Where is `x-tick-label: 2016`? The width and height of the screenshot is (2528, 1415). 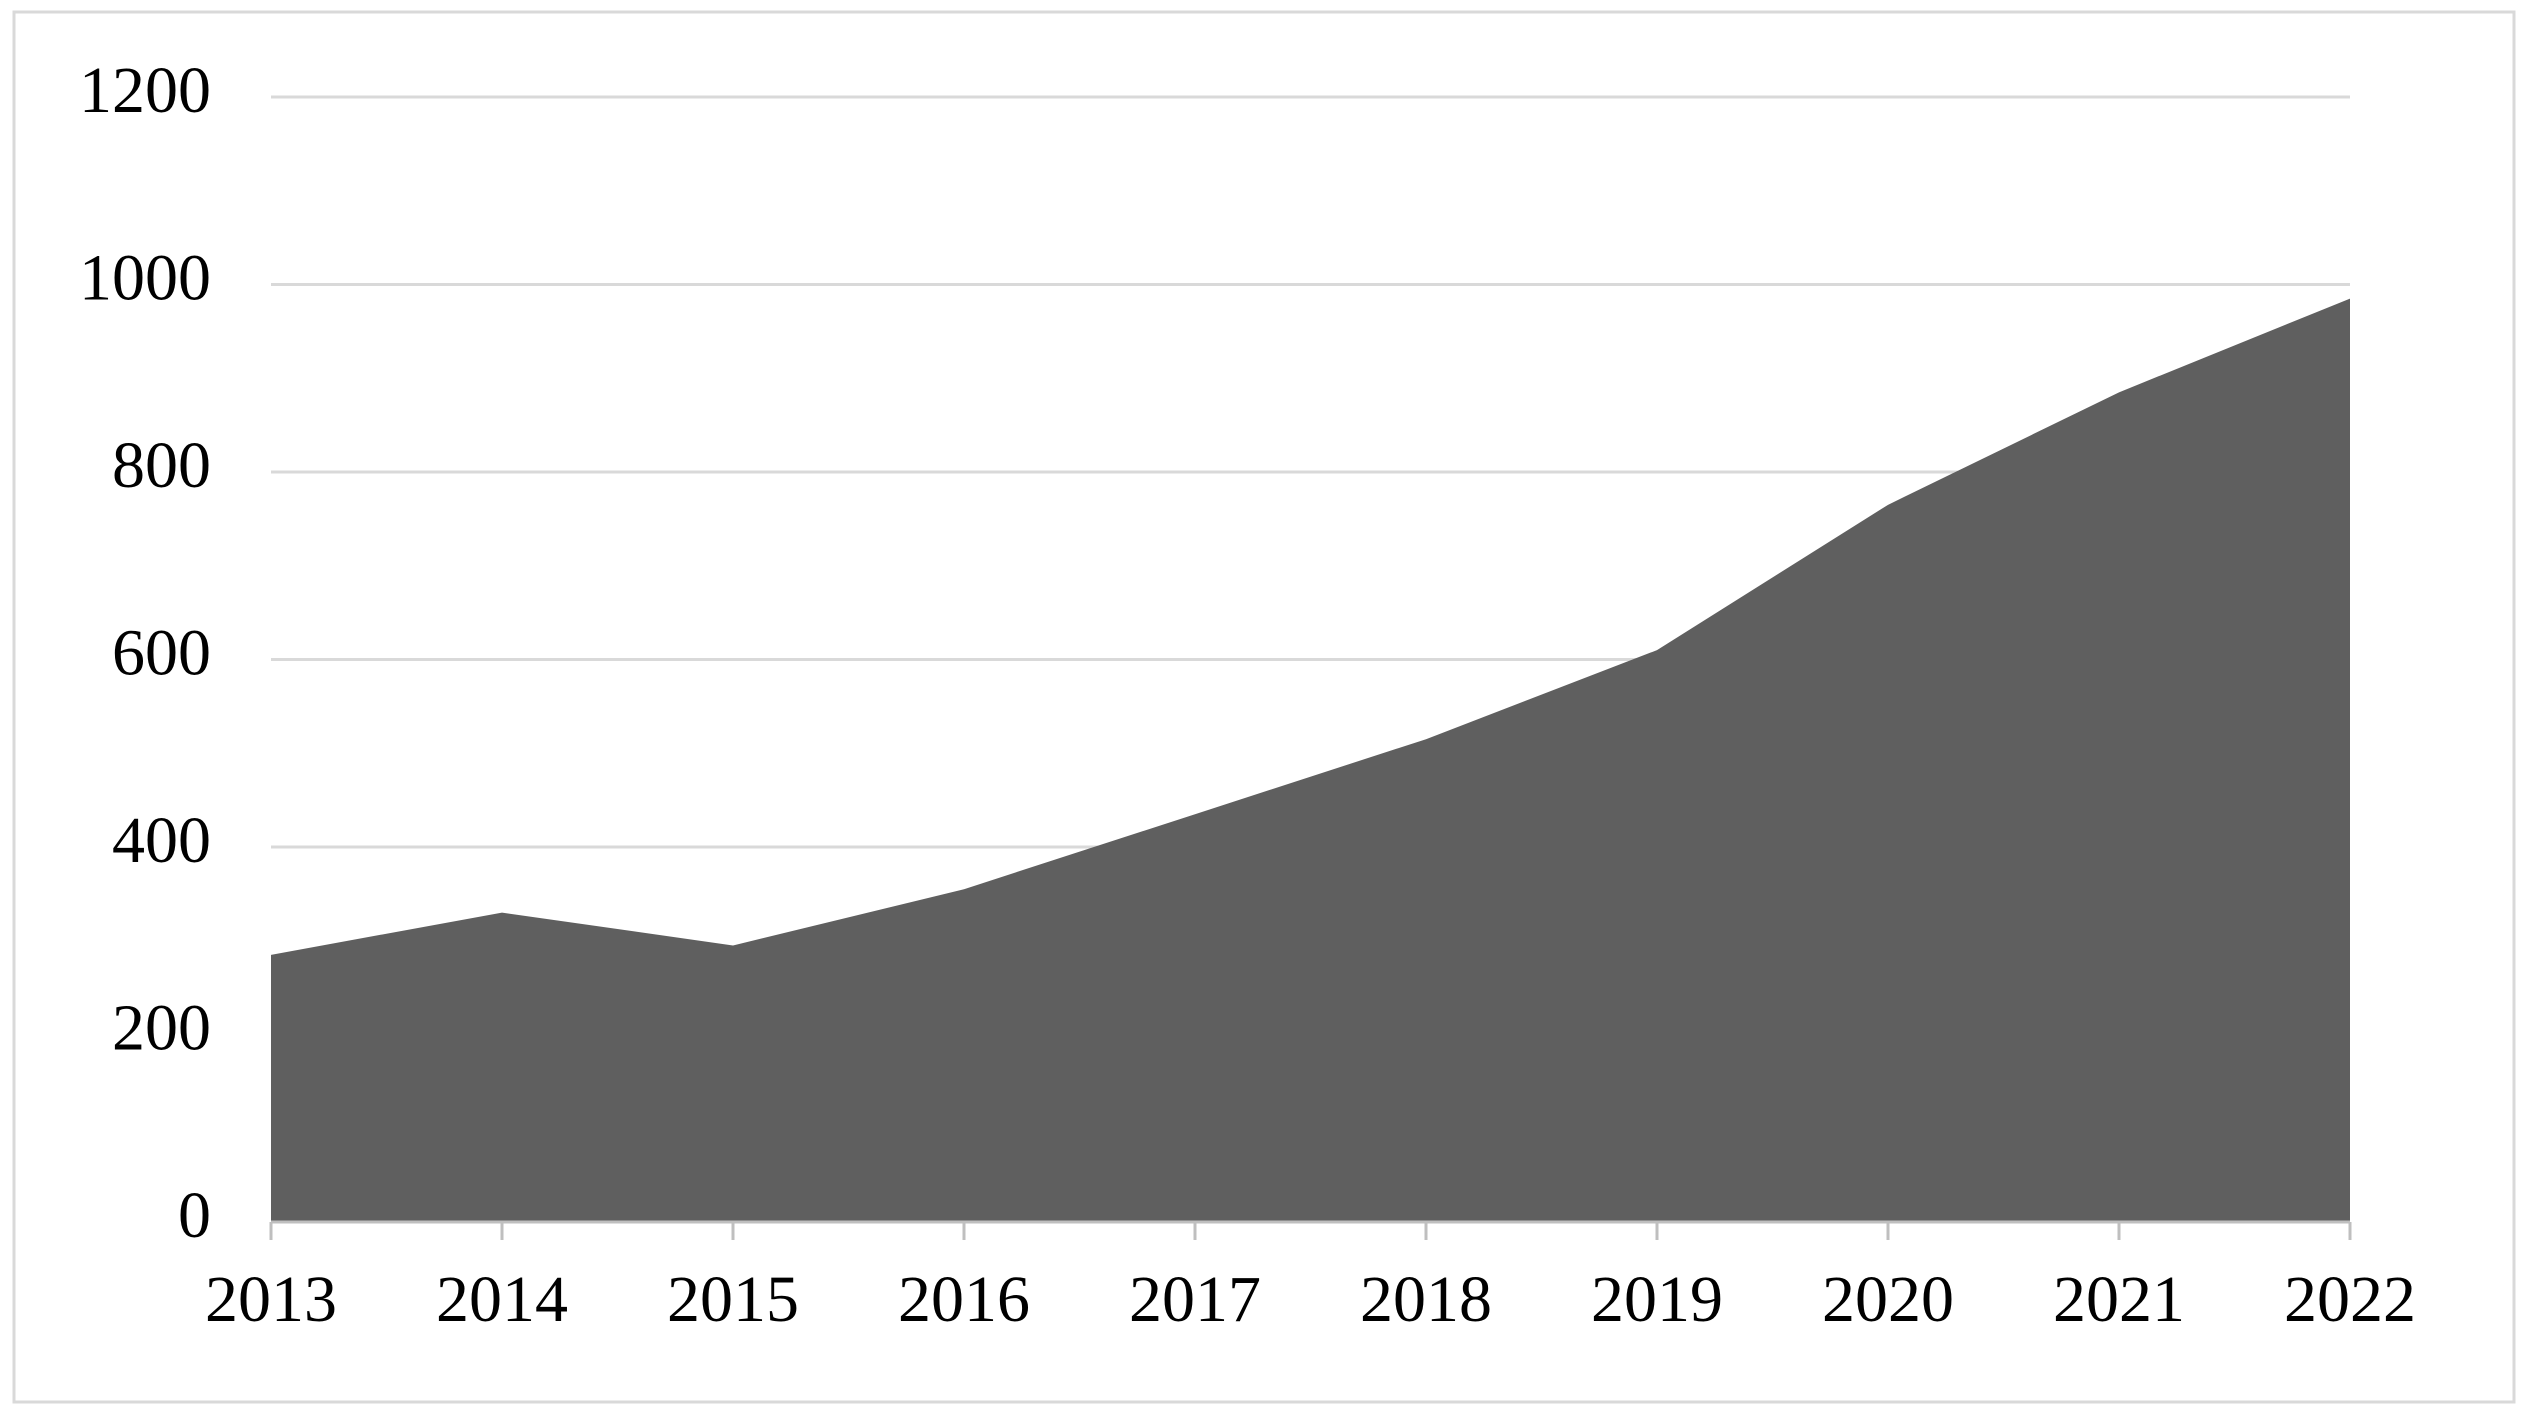
x-tick-label: 2016 is located at coordinates (964, 1299).